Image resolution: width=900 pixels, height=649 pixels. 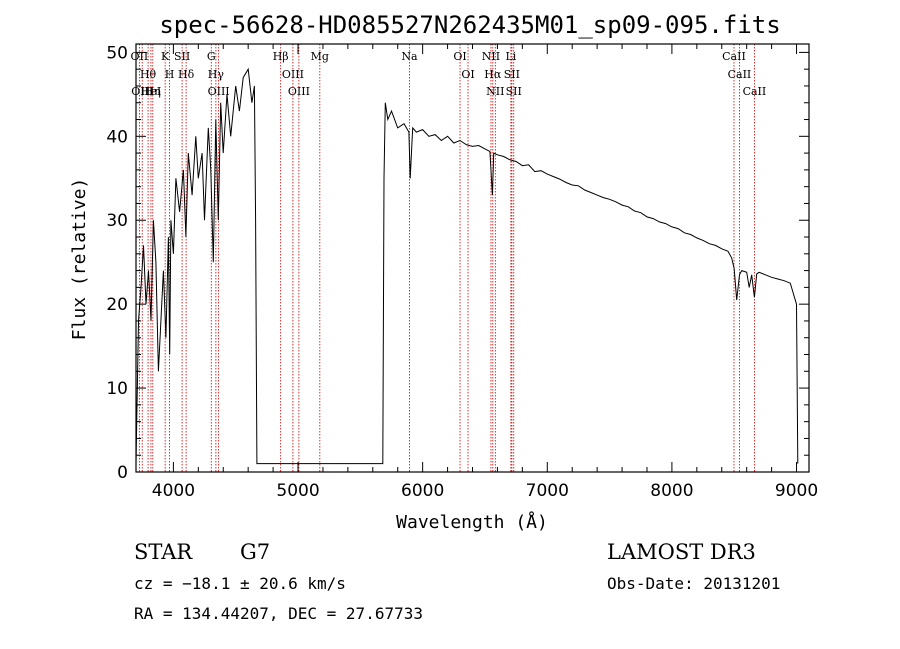 What do you see at coordinates (281, 56) in the screenshot?
I see `line-label: Hβ` at bounding box center [281, 56].